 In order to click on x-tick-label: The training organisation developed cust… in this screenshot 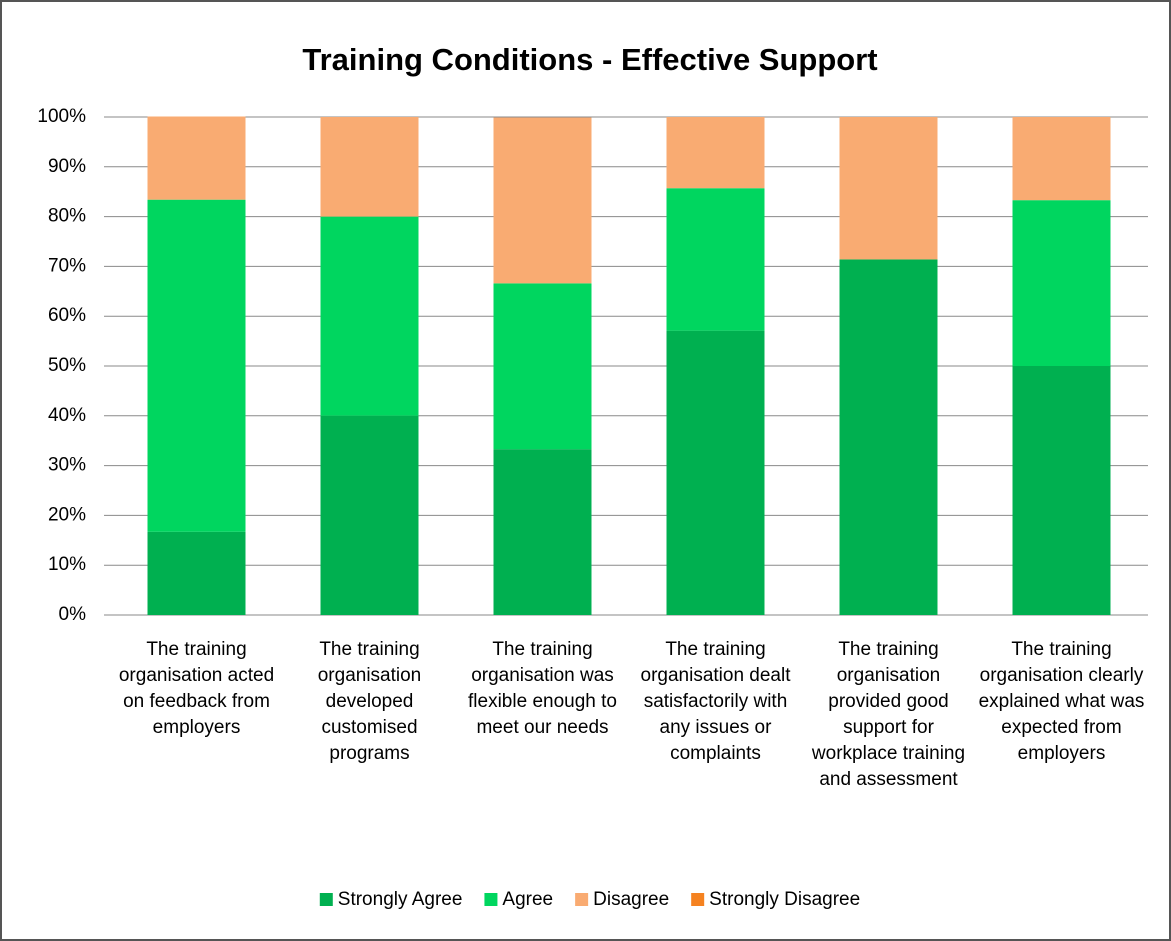, I will do `click(369, 701)`.